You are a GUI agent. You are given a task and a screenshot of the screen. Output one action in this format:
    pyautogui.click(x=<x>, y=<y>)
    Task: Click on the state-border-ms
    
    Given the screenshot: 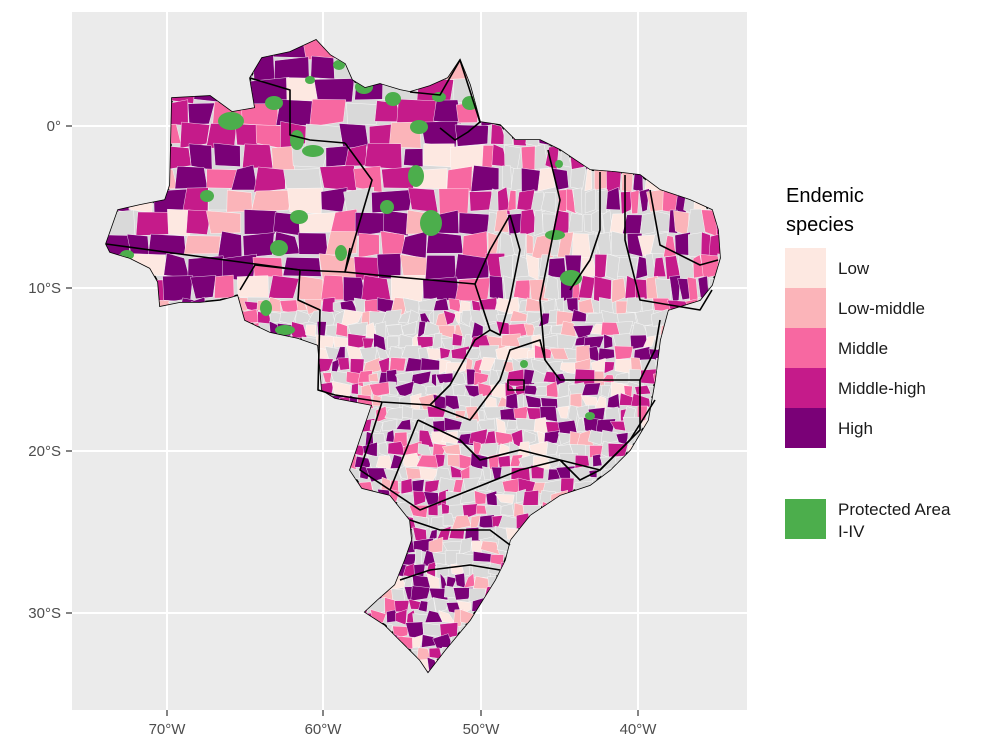 What is the action you would take?
    pyautogui.click(x=389, y=446)
    